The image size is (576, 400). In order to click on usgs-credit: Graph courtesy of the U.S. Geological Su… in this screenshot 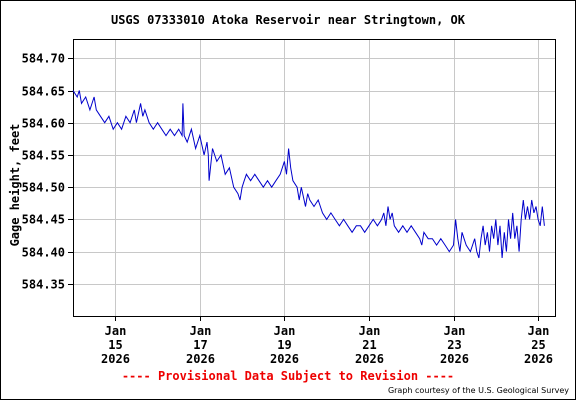, I will do `click(478, 390)`.